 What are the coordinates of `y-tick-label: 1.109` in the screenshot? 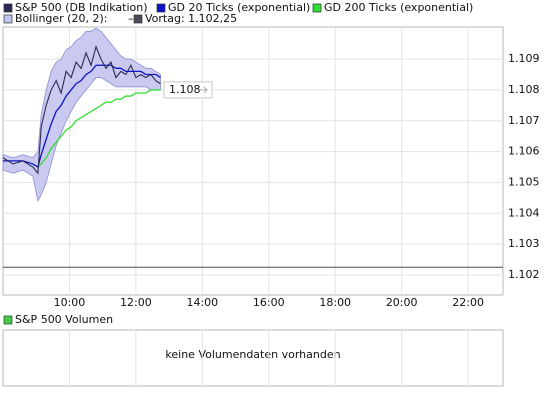 It's located at (524, 58).